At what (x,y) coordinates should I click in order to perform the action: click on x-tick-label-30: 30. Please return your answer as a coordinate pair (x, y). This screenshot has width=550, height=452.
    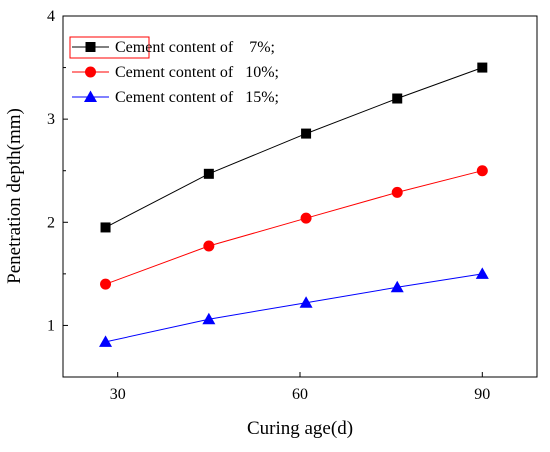
    Looking at the image, I should click on (118, 394).